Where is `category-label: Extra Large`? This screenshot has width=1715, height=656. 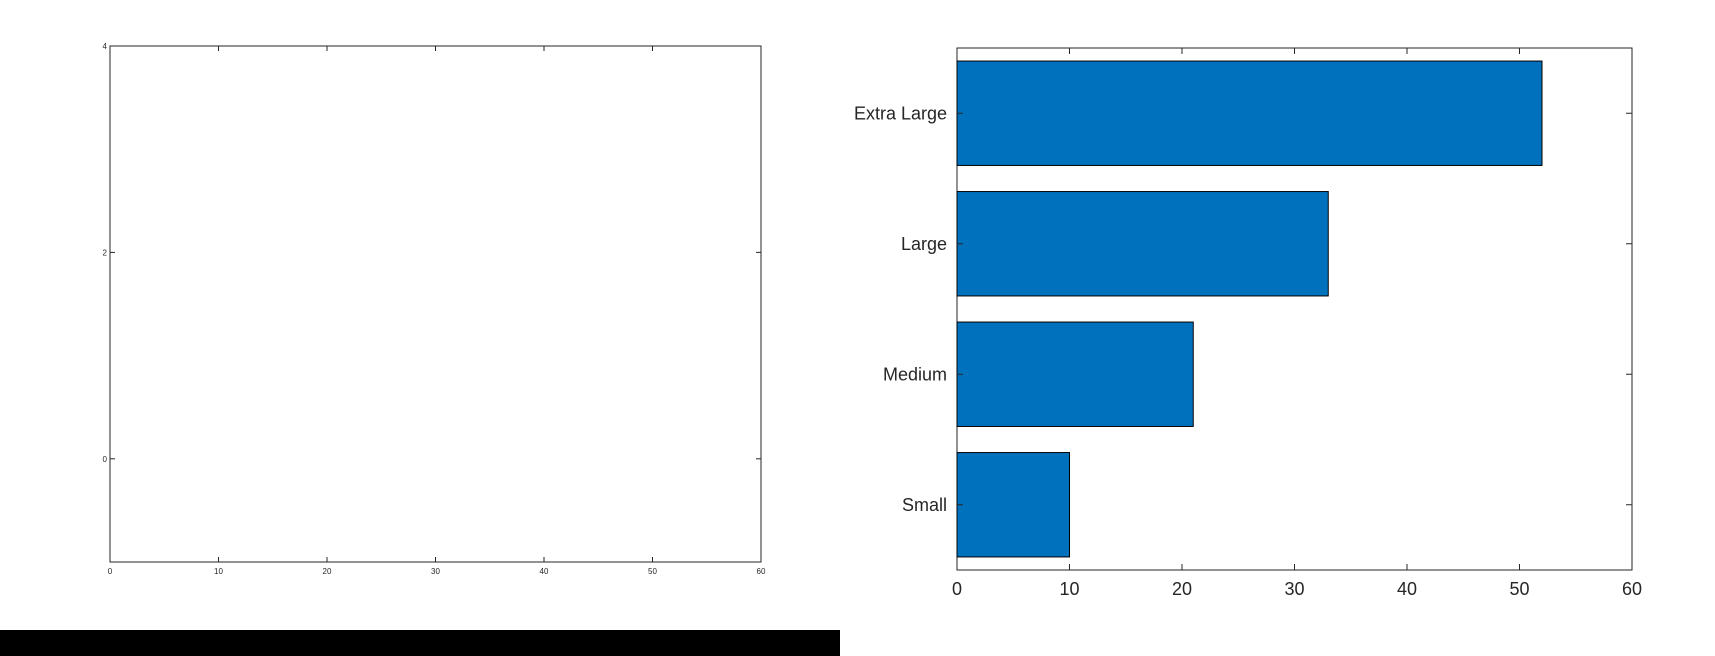
category-label: Extra Large is located at coordinates (900, 113).